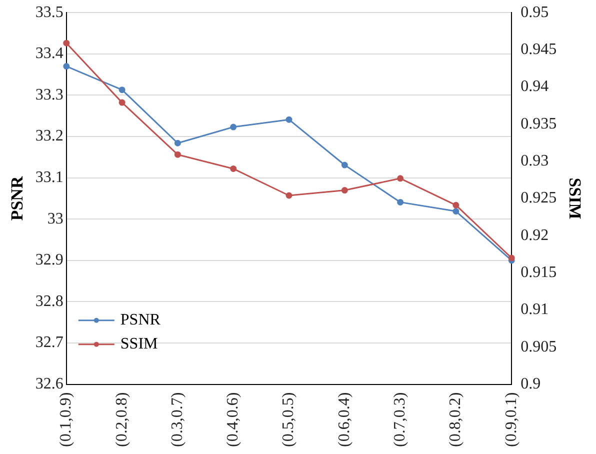  Describe the element at coordinates (55, 219) in the screenshot. I see `y-tick-label: 33` at that location.